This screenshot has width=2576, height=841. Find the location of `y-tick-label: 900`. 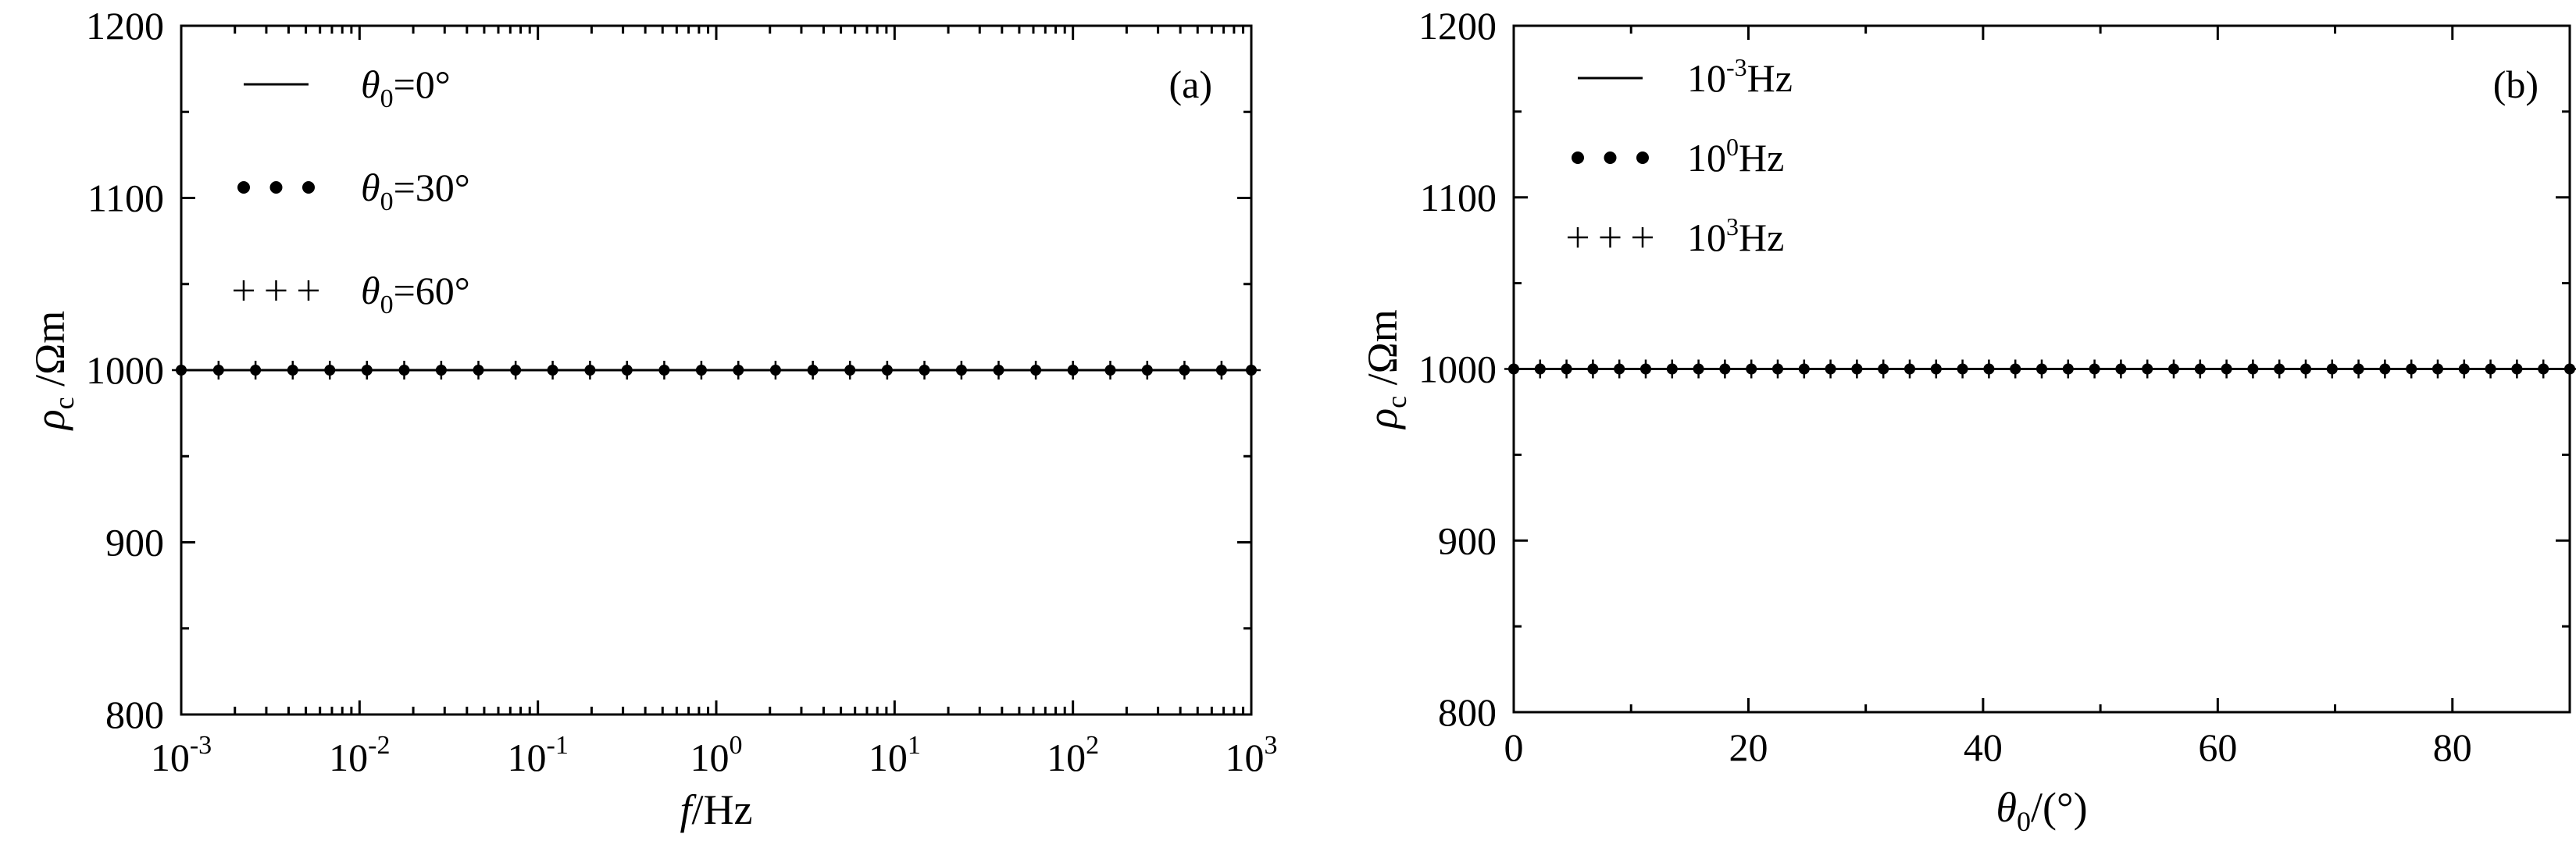

y-tick-label: 900 is located at coordinates (1467, 540).